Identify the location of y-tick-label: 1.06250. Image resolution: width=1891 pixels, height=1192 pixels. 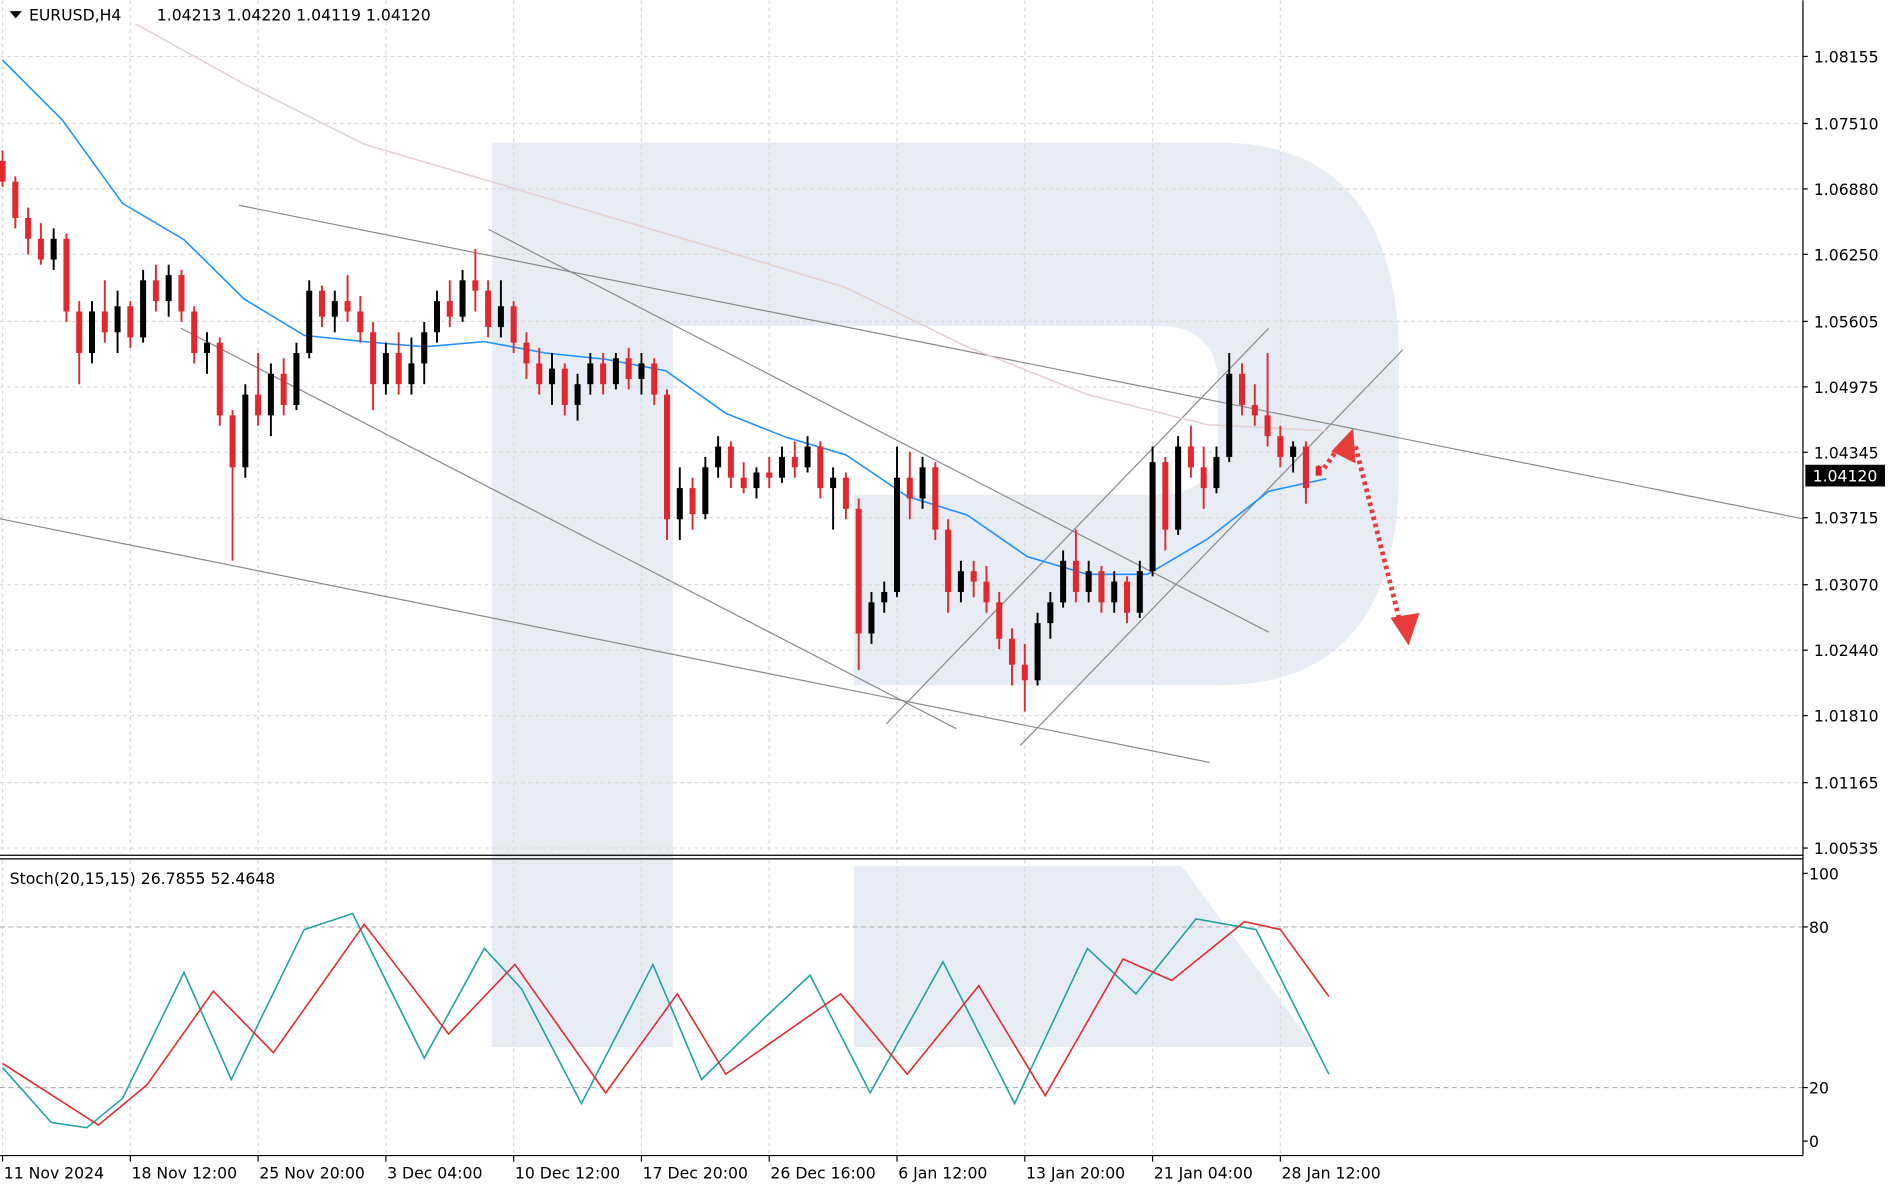
(1846, 254).